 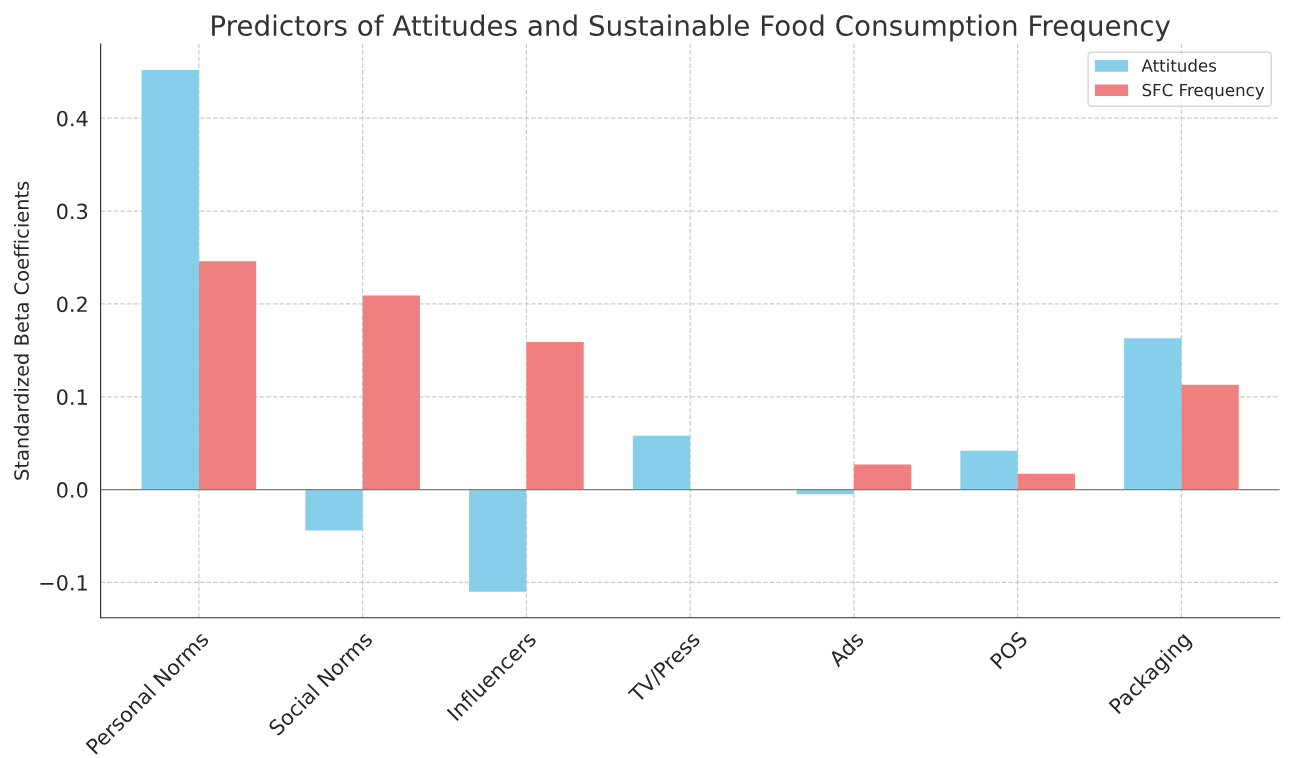 I want to click on y-tick-label: 0.3, so click(x=72, y=211).